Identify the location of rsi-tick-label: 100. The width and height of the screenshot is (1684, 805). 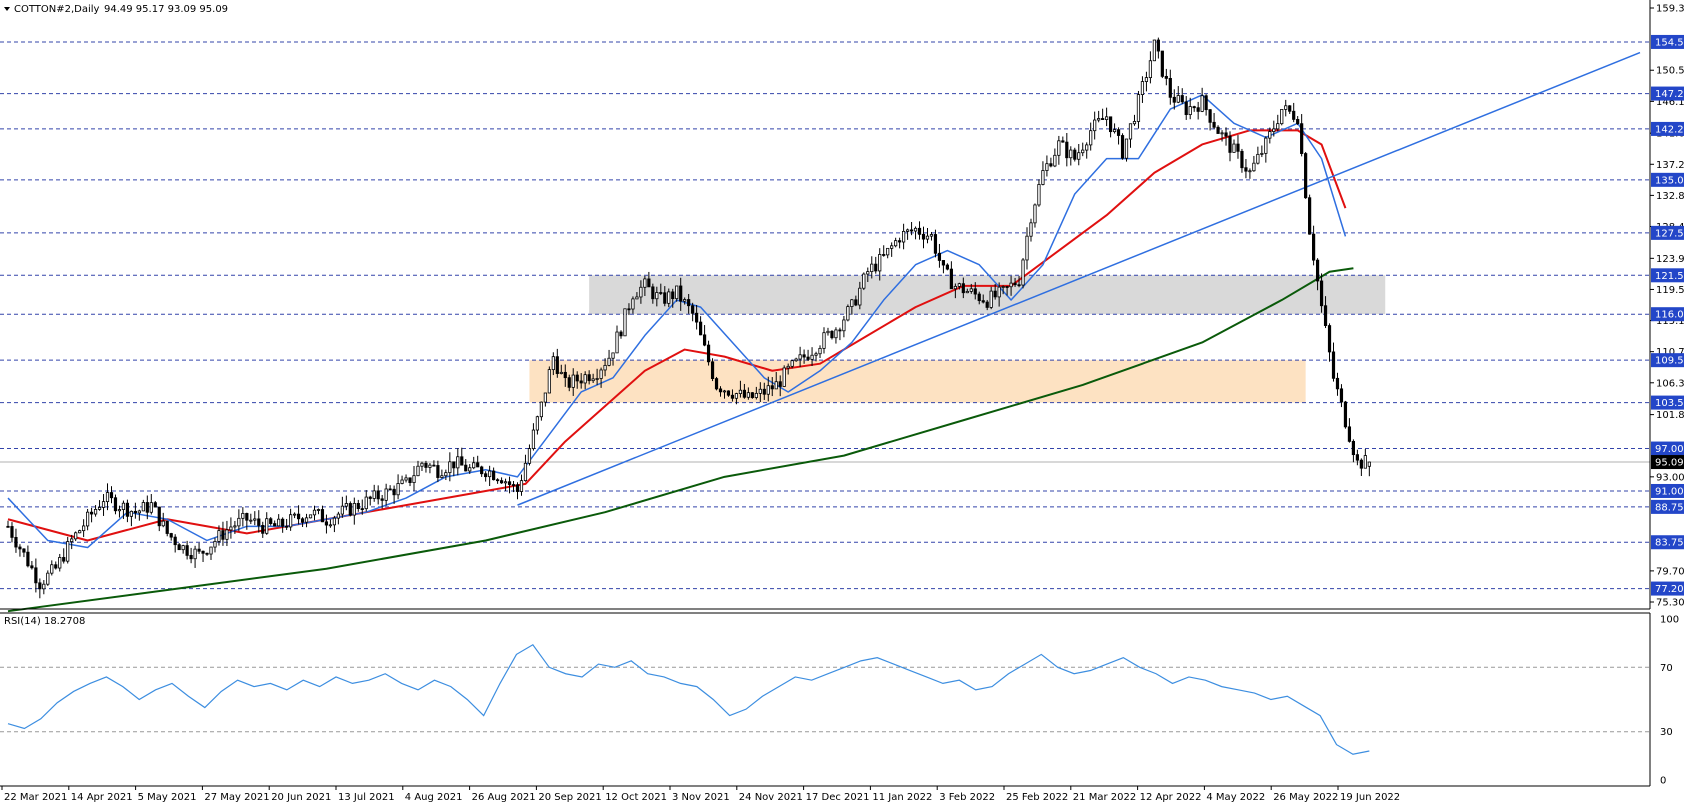
(1669, 620).